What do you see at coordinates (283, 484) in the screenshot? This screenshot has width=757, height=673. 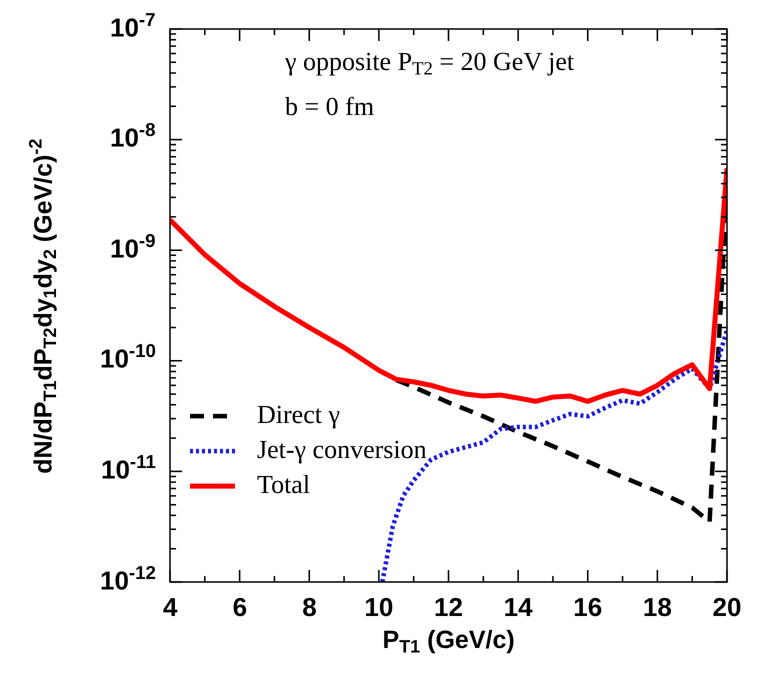 I see `legend-label: Total` at bounding box center [283, 484].